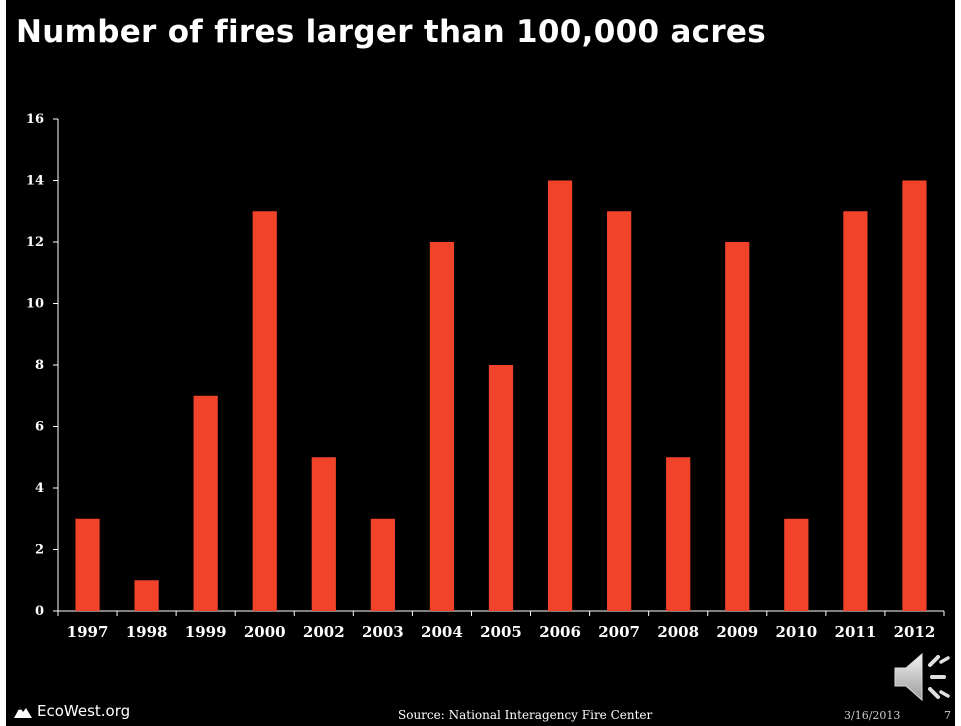 This screenshot has height=726, width=961. What do you see at coordinates (39, 365) in the screenshot?
I see `y-tick-label: 8` at bounding box center [39, 365].